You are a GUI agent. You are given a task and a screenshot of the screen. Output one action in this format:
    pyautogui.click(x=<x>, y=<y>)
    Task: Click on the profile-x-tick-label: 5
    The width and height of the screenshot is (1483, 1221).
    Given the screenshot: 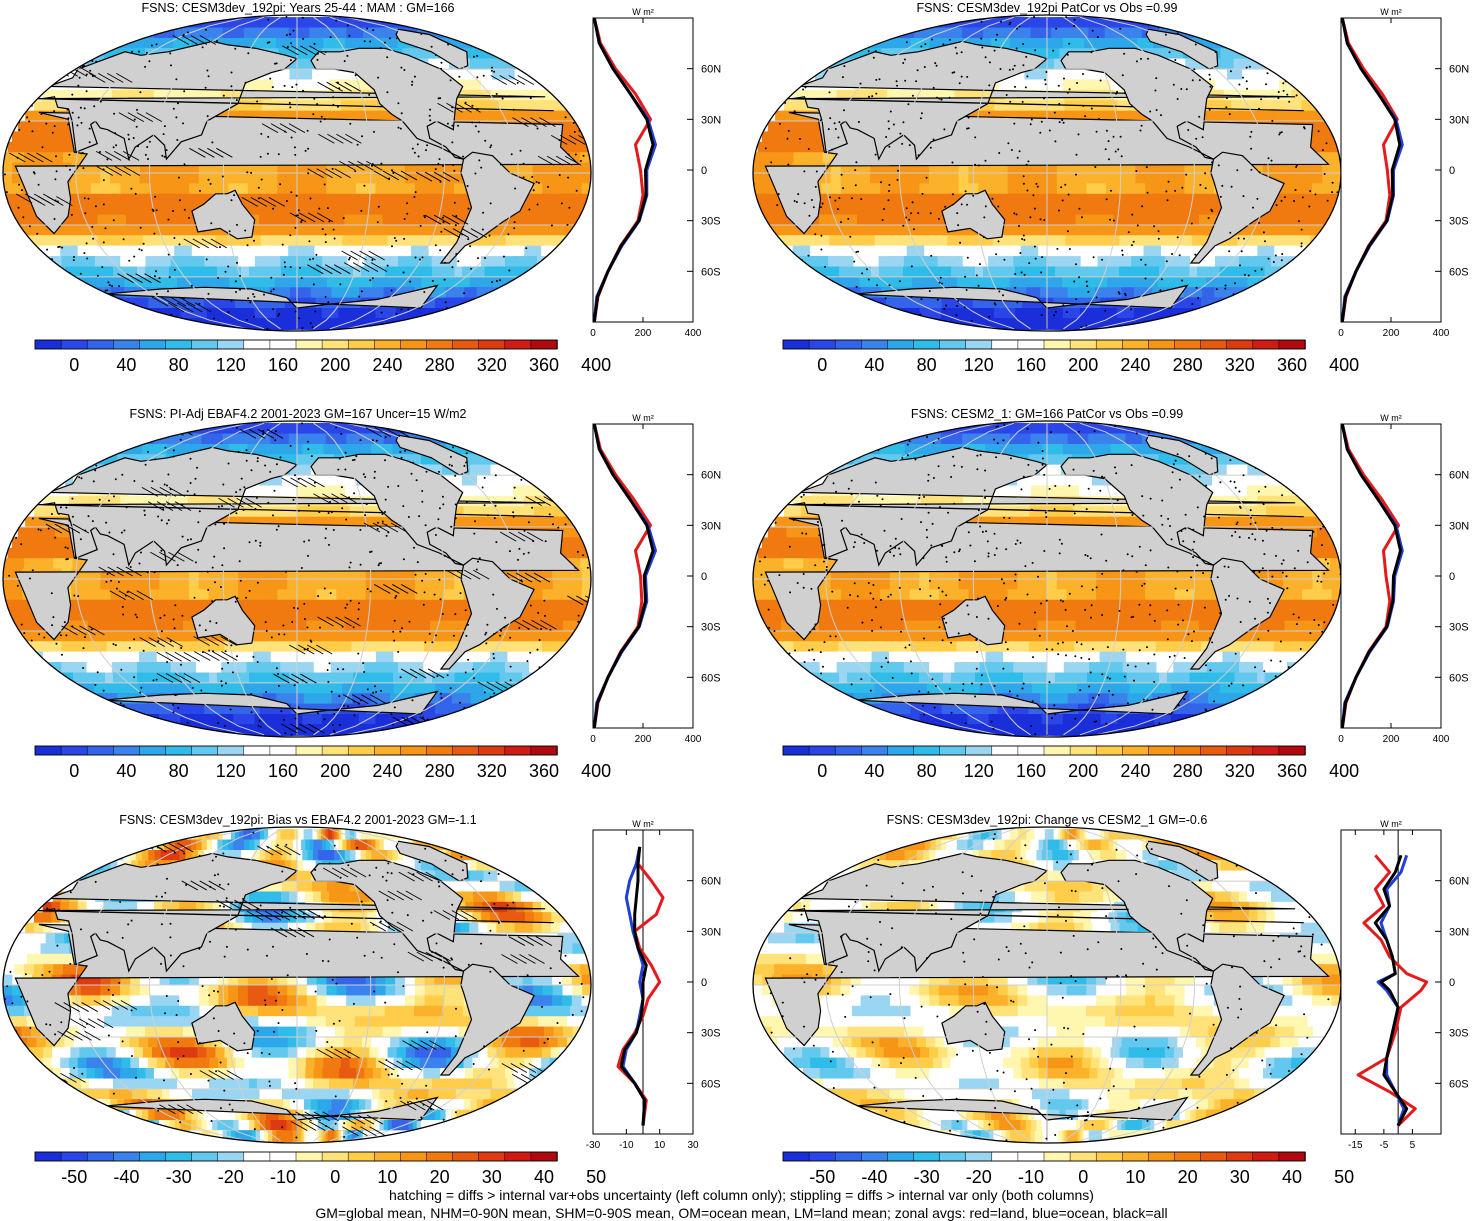 What is the action you would take?
    pyautogui.click(x=1413, y=1145)
    